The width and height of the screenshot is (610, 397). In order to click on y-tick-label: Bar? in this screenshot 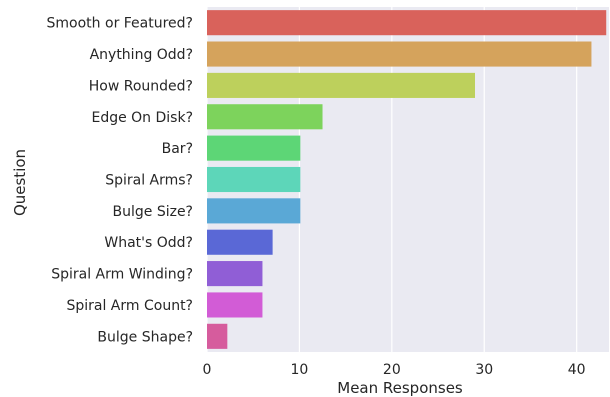, I will do `click(177, 149)`.